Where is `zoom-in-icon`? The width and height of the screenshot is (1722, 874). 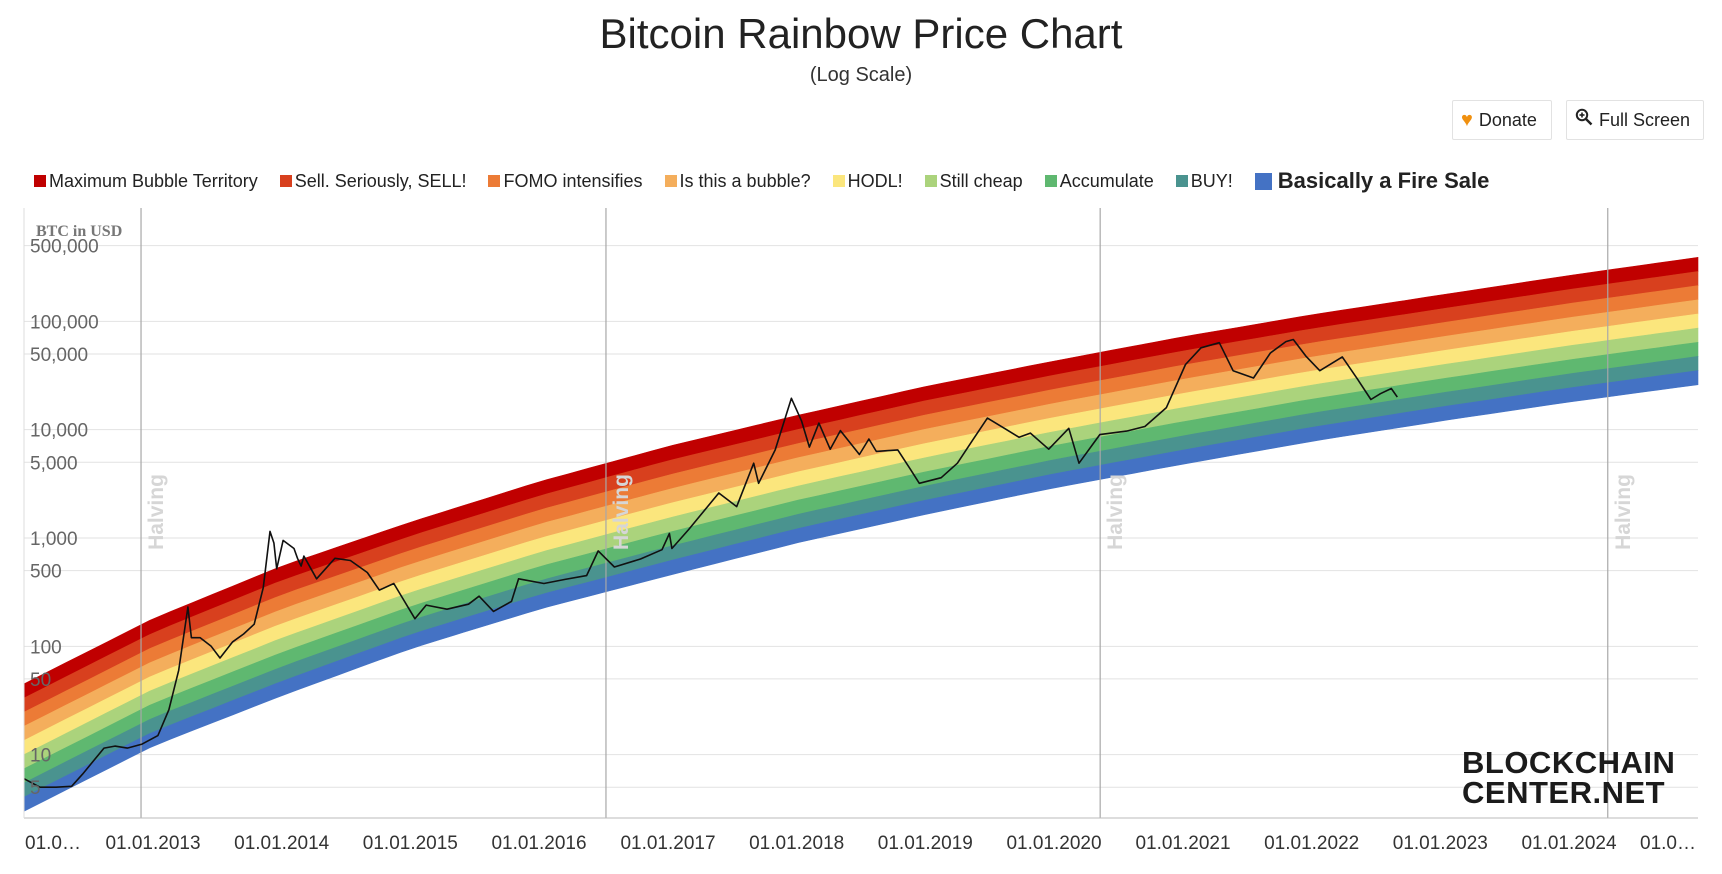 zoom-in-icon is located at coordinates (1584, 120).